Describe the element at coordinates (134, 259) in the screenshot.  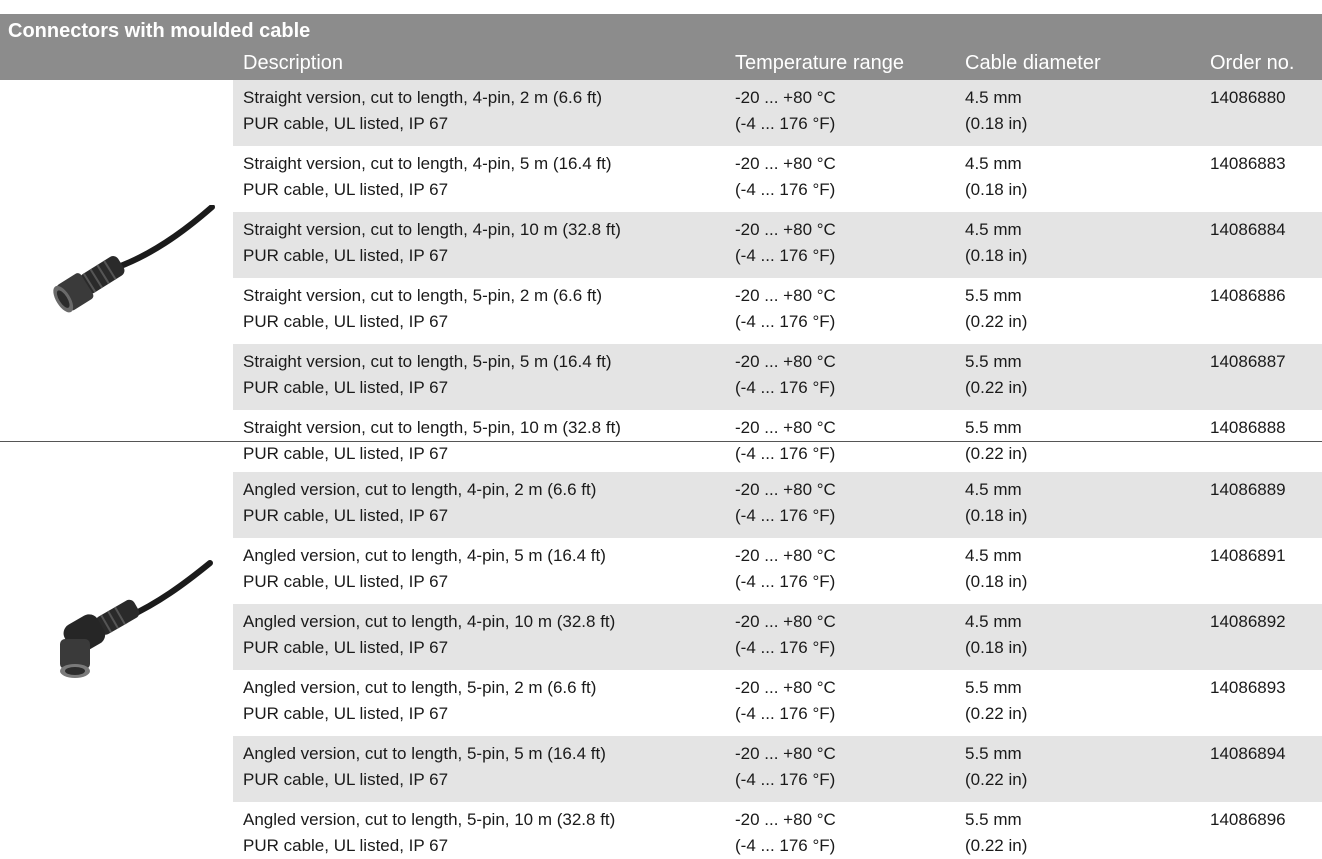
I see `straight-connector-icon` at that location.